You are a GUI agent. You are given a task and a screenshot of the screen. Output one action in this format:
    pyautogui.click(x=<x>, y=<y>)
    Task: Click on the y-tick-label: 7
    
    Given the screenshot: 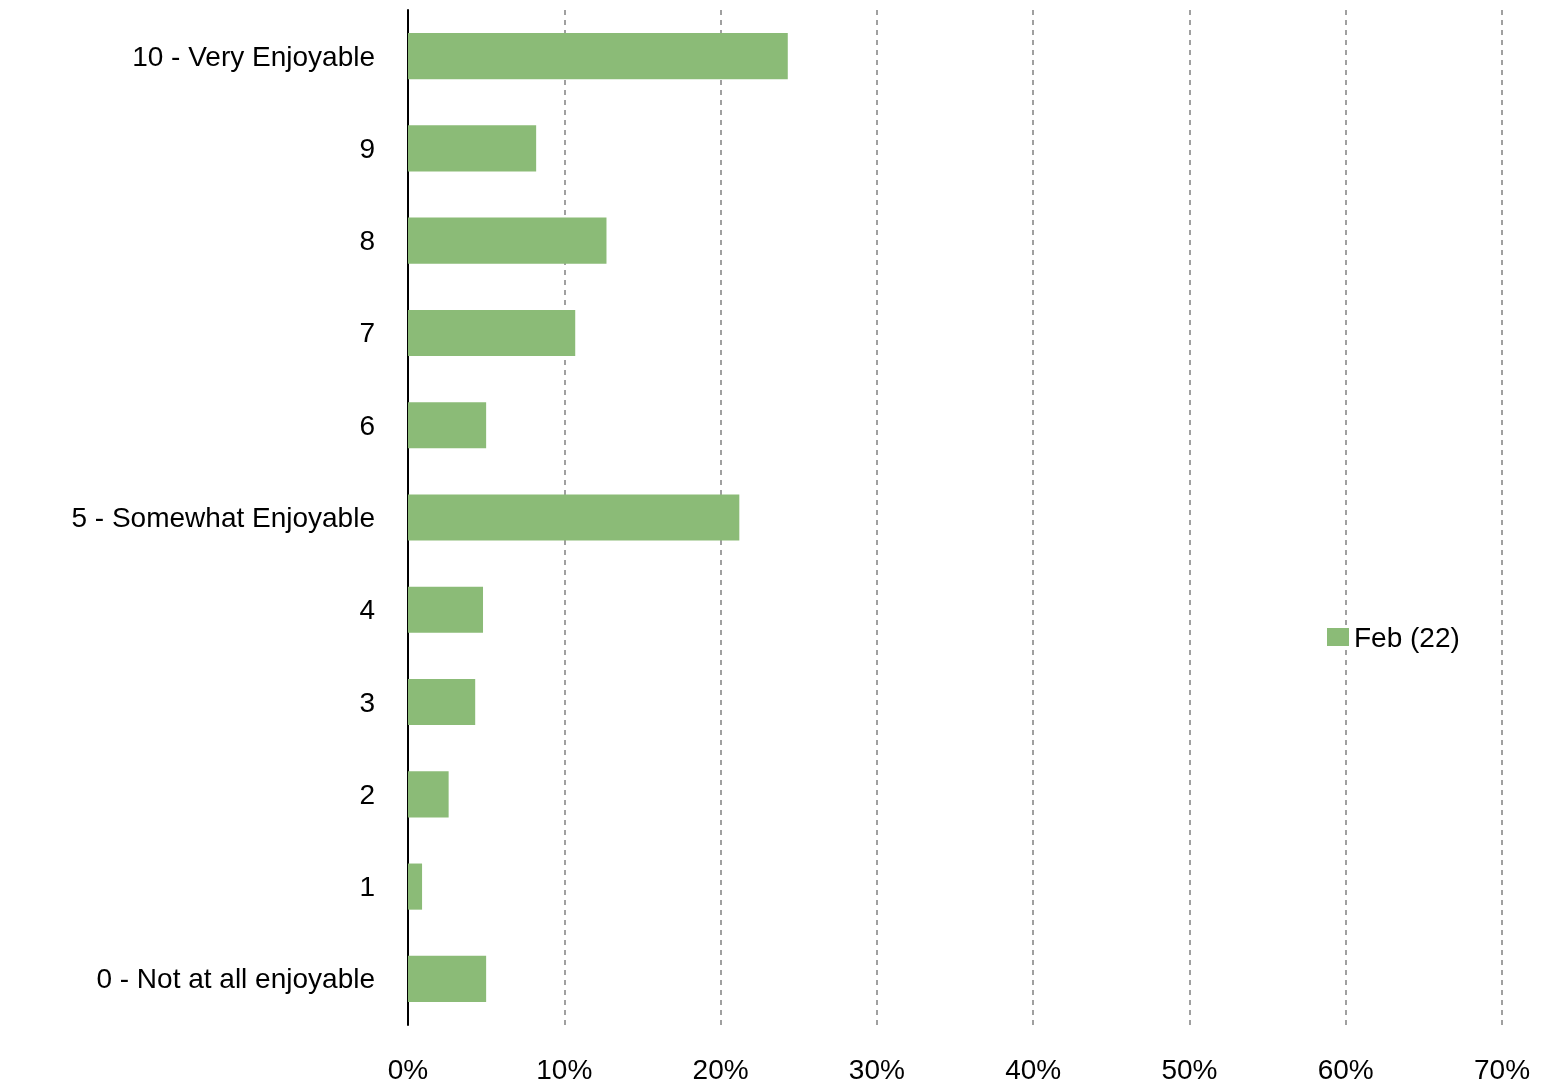 What is the action you would take?
    pyautogui.click(x=367, y=333)
    